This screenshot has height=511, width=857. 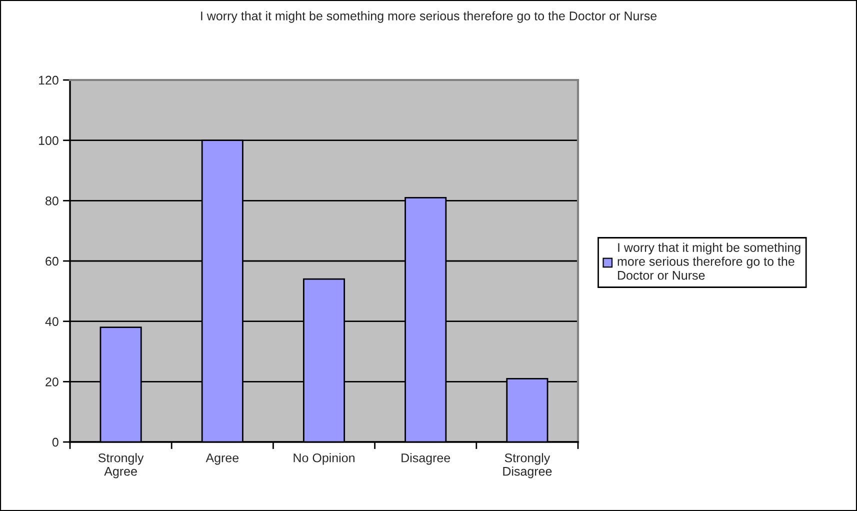 I want to click on x-tick-label: Strongly Agree, so click(x=121, y=465).